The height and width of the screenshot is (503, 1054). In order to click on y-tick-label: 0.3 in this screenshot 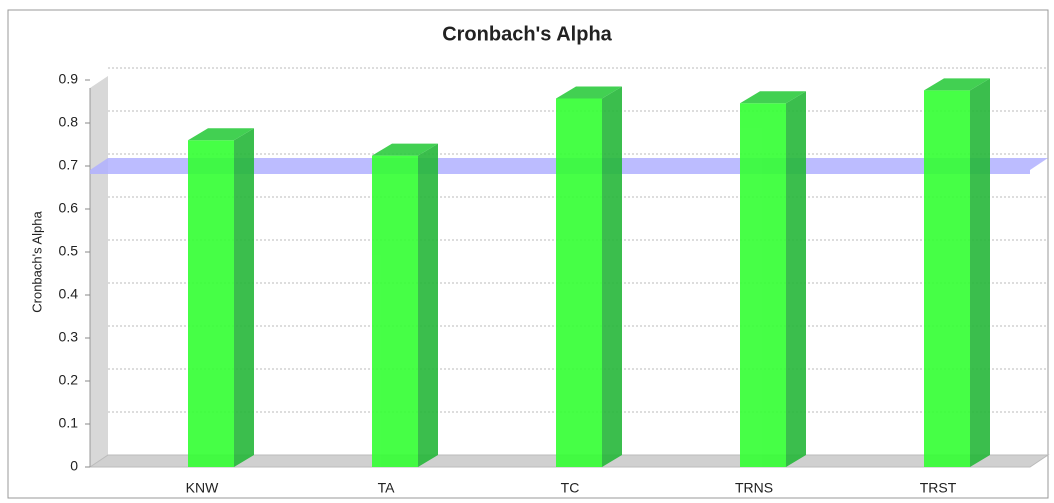, I will do `click(69, 337)`.